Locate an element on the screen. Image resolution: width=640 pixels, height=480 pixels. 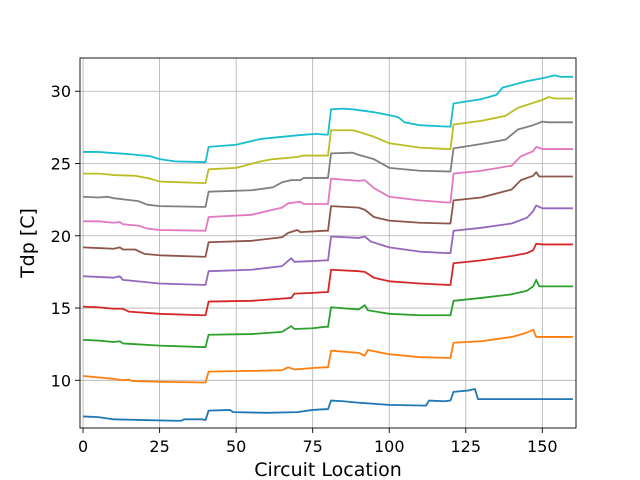
x-tick-label: 50 is located at coordinates (236, 446).